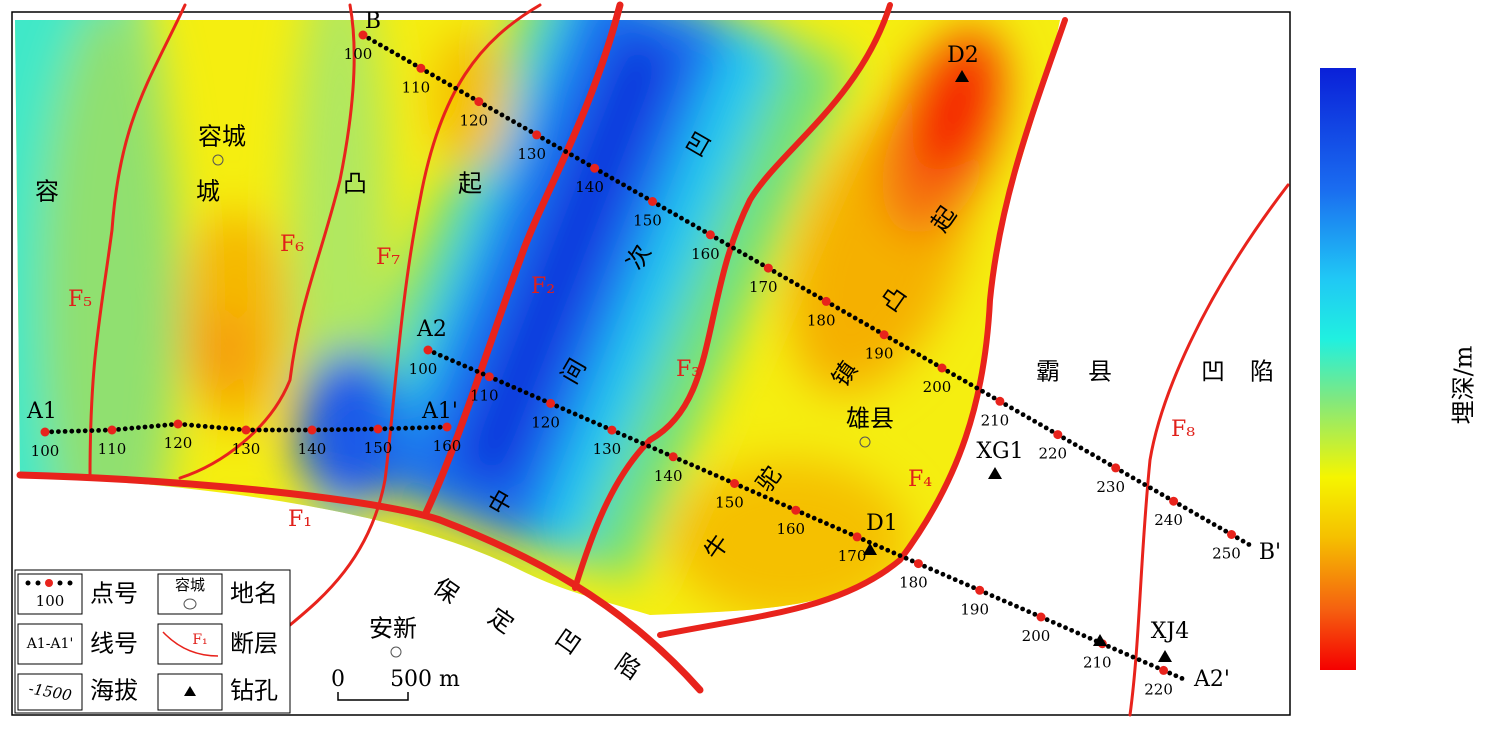 The height and width of the screenshot is (732, 1488). I want to click on station-label: 140, so click(668, 476).